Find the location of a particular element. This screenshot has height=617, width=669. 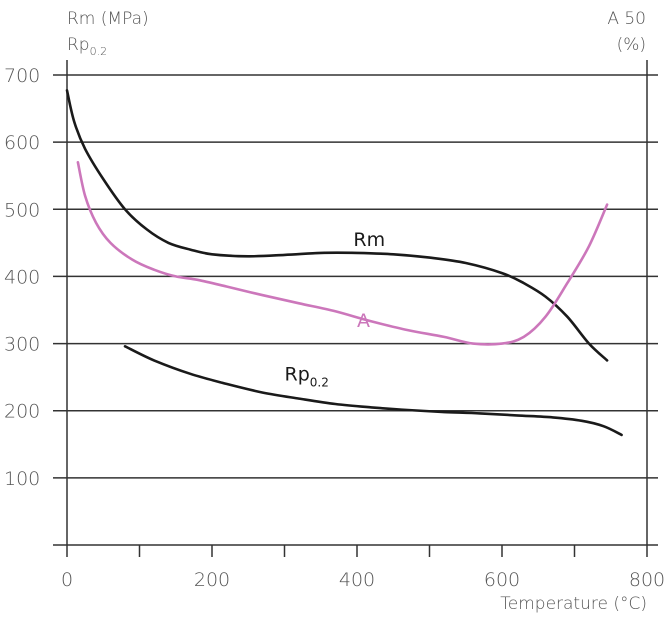

left-axis-label-rp: Rp0.2 is located at coordinates (87, 46).